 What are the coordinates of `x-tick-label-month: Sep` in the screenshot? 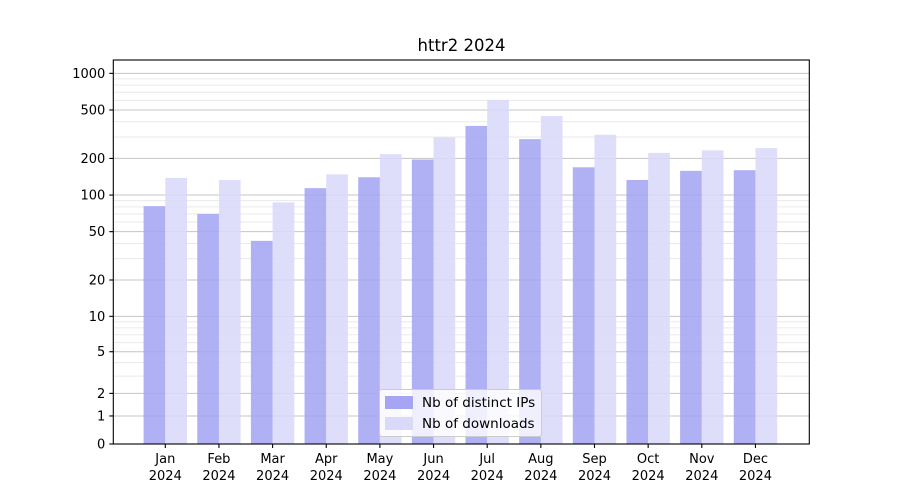 It's located at (594, 459).